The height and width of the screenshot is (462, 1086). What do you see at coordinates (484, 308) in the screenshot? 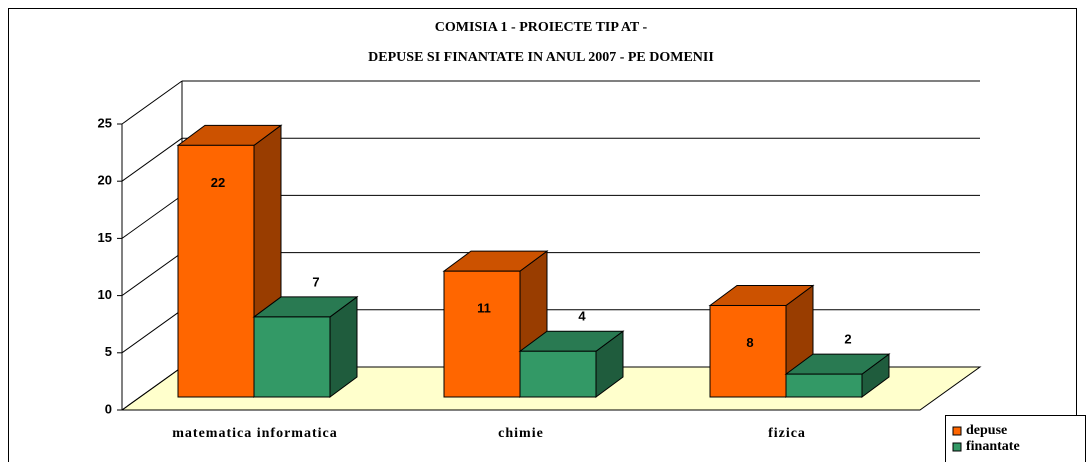
I see `data-label: 11` at bounding box center [484, 308].